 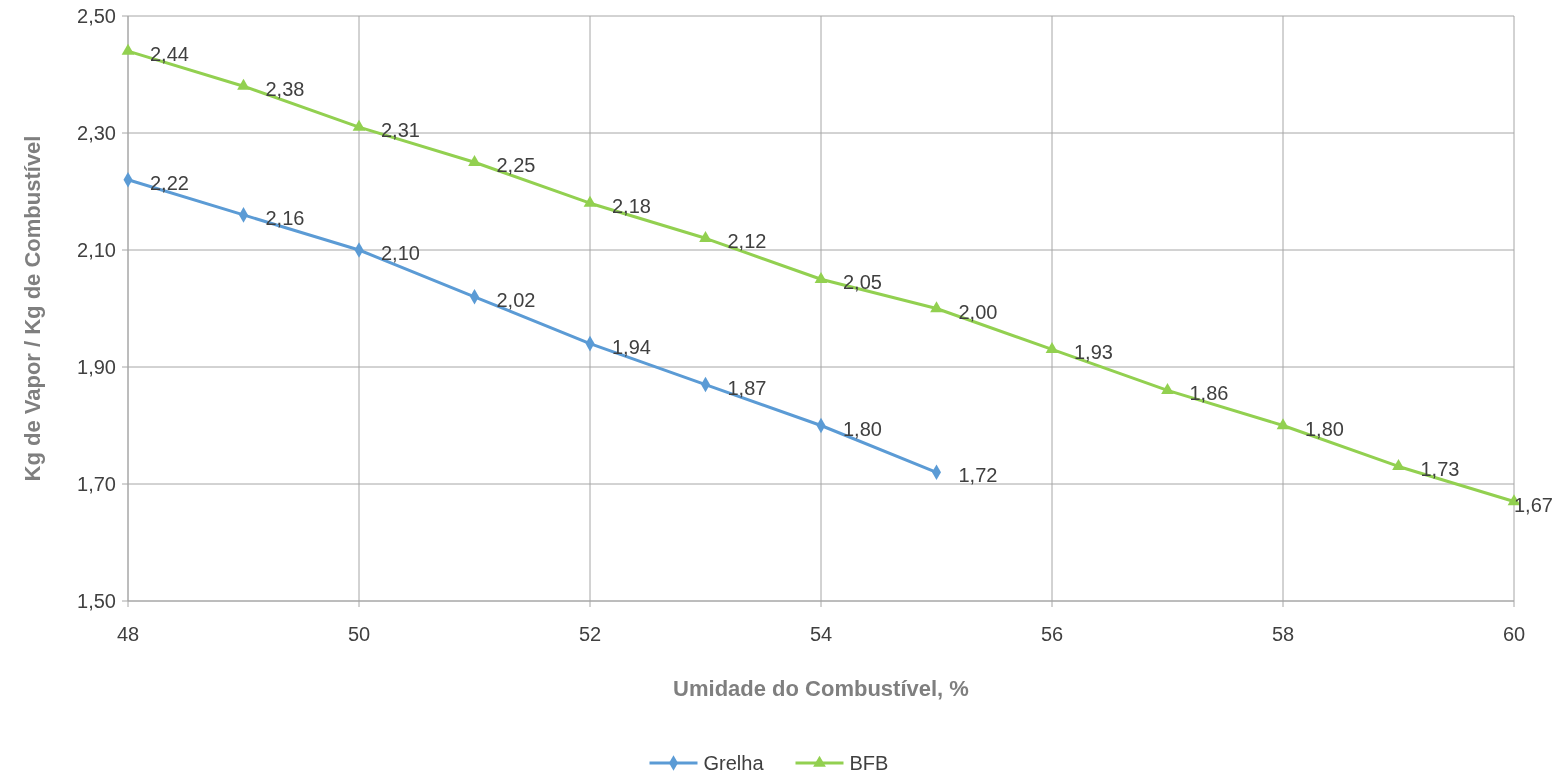 What do you see at coordinates (359, 634) in the screenshot?
I see `x-tick-label: 50` at bounding box center [359, 634].